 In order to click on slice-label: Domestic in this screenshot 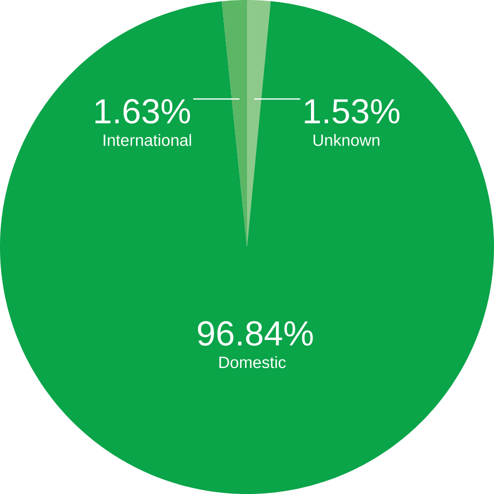, I will do `click(252, 362)`.